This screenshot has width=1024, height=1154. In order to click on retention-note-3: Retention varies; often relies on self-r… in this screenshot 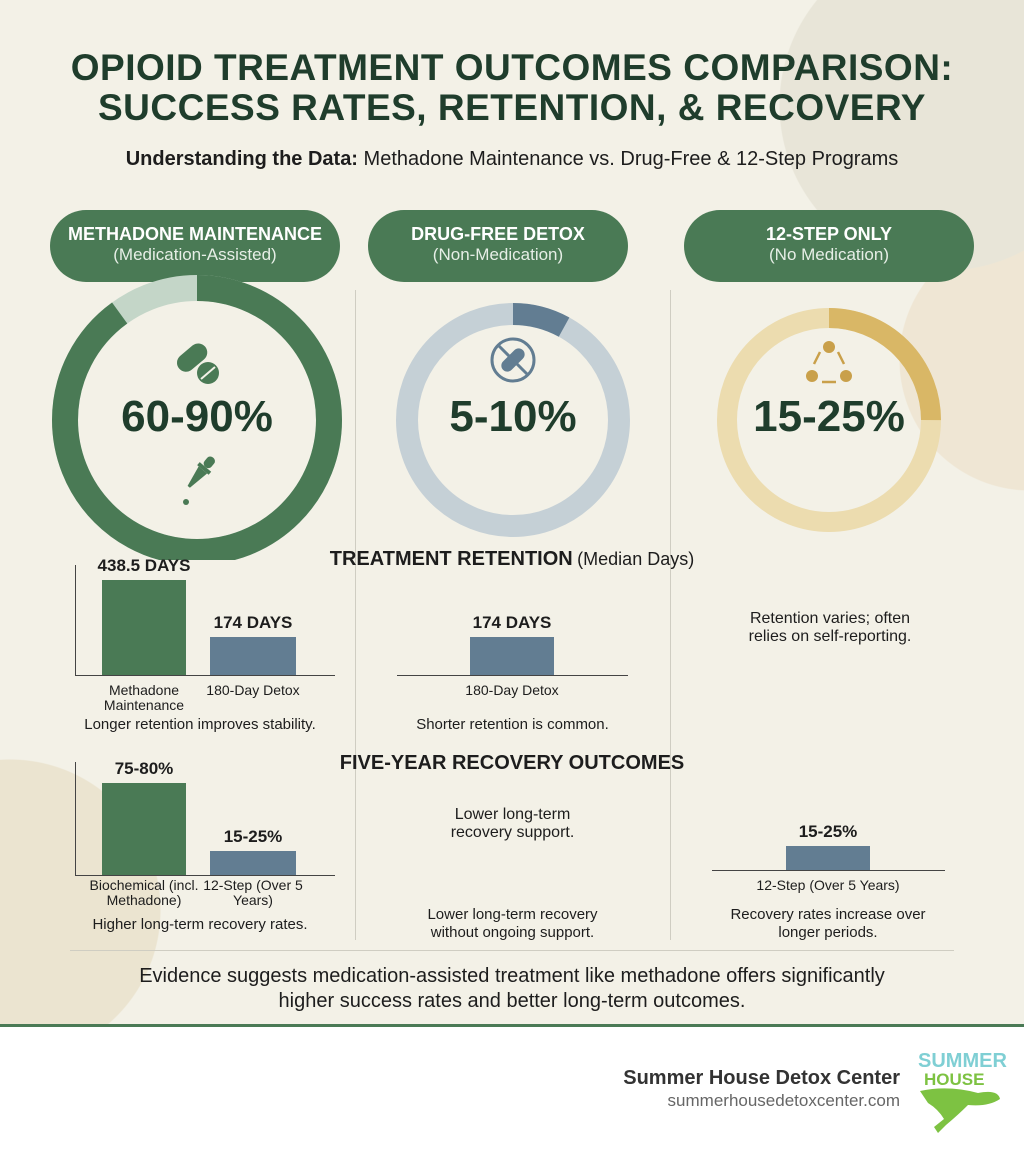, I will do `click(830, 627)`.